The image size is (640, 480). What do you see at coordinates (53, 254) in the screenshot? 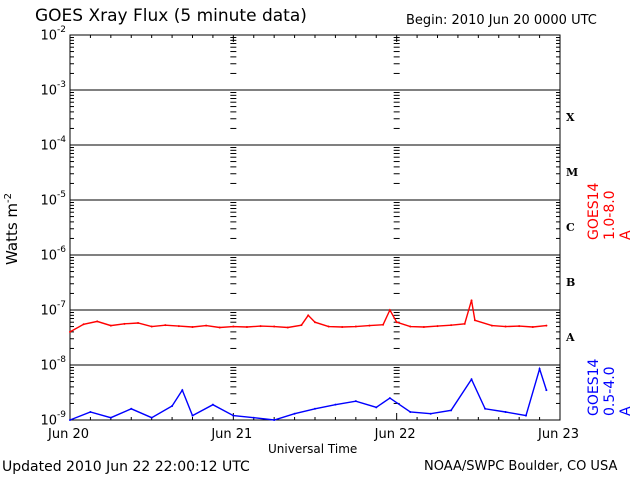
I see `y-tick-label: 10⁻⁶` at bounding box center [53, 254].